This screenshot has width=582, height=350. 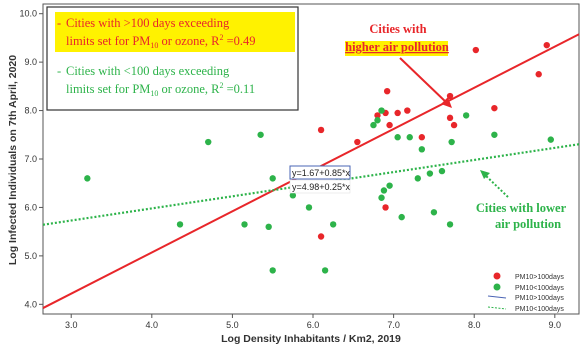 What do you see at coordinates (30, 111) in the screenshot?
I see `y-tick-label: 8.0` at bounding box center [30, 111].